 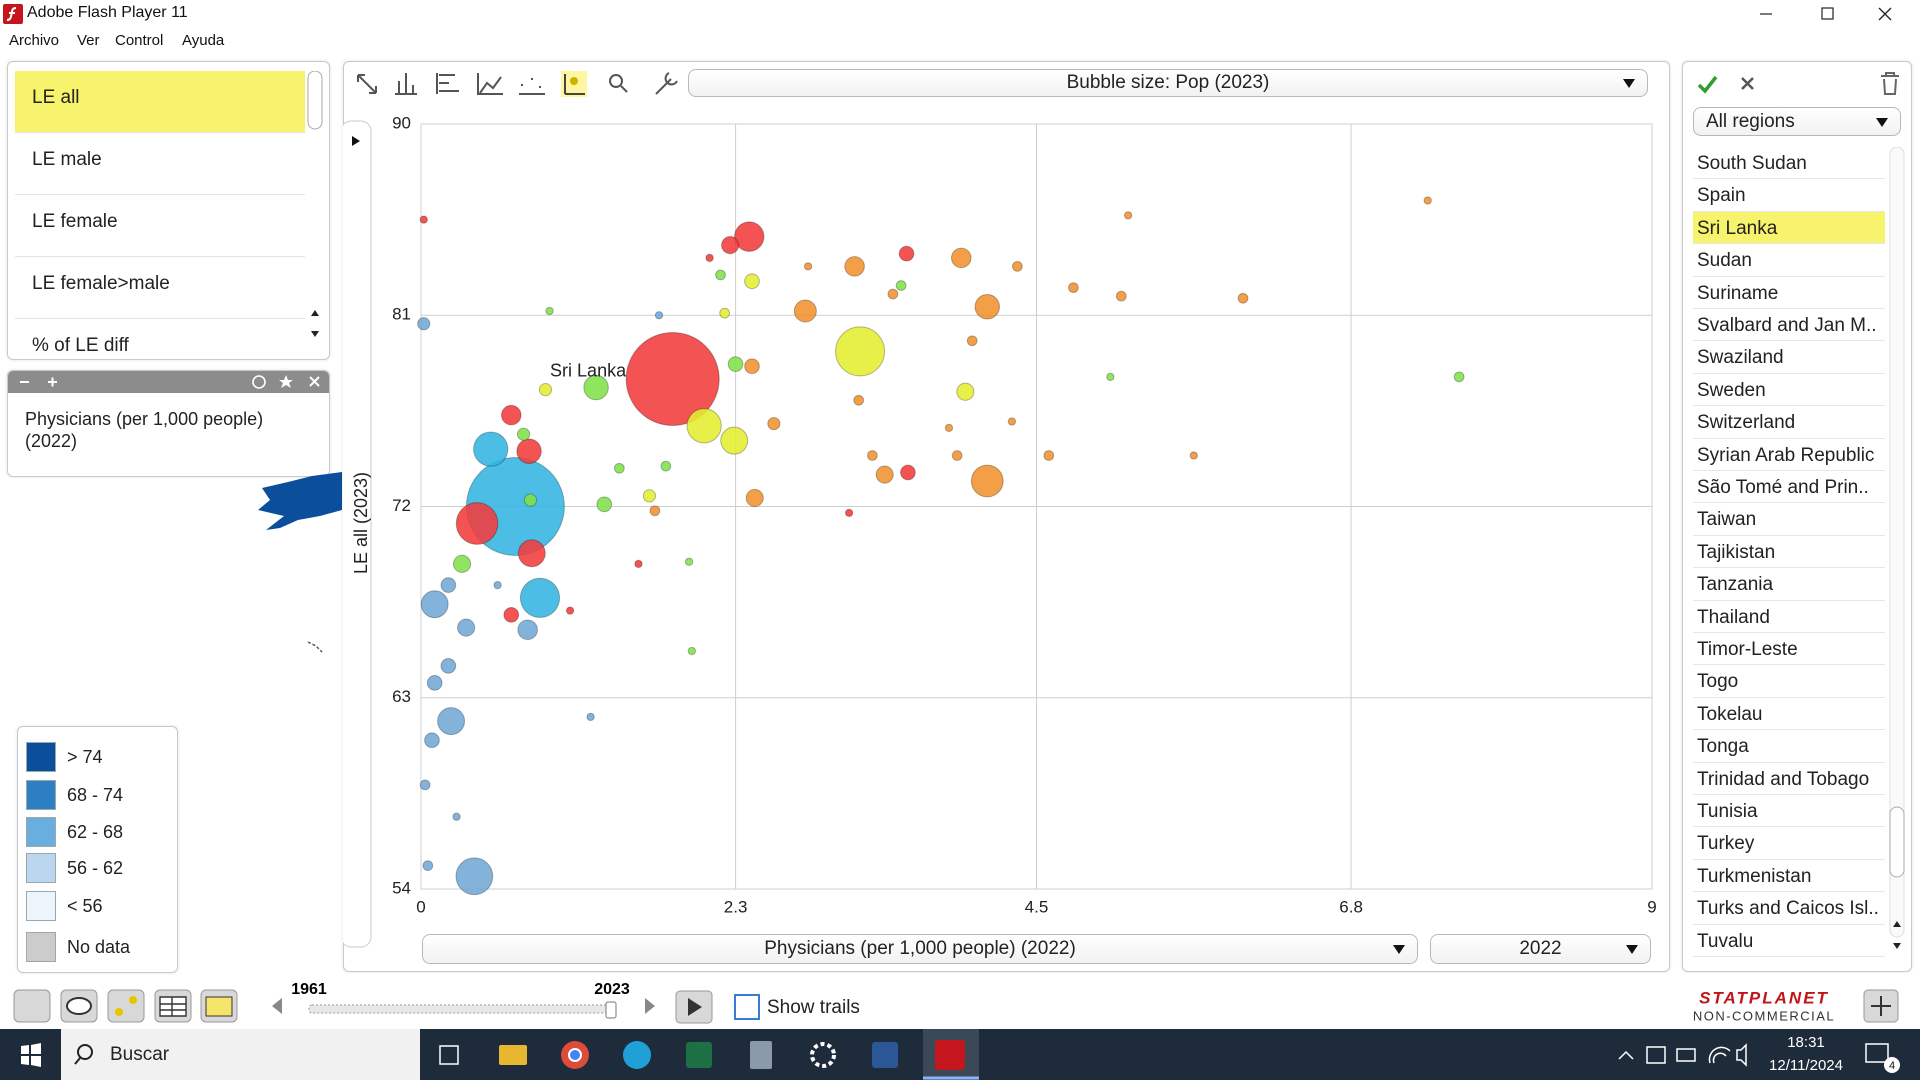 I want to click on indicator-item: LE male, so click(x=160, y=164).